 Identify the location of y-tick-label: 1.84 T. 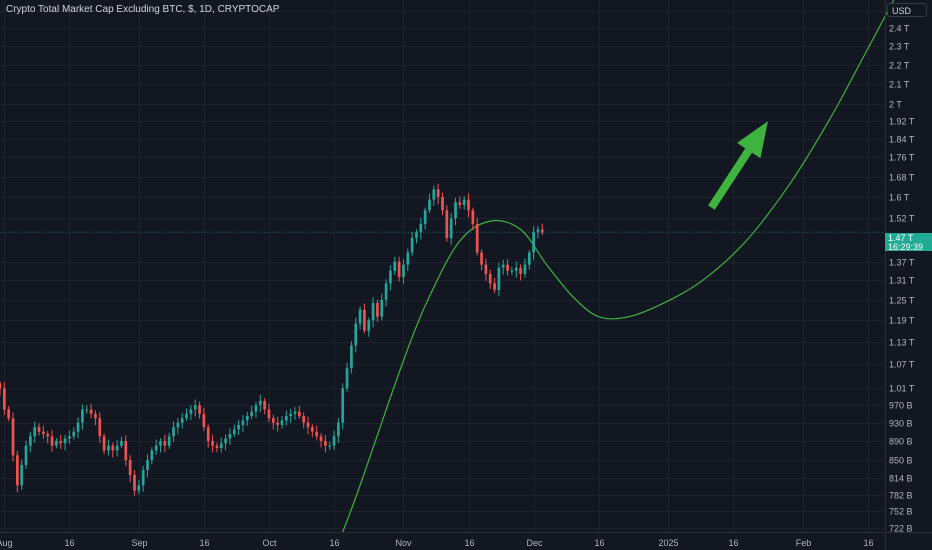
(902, 140).